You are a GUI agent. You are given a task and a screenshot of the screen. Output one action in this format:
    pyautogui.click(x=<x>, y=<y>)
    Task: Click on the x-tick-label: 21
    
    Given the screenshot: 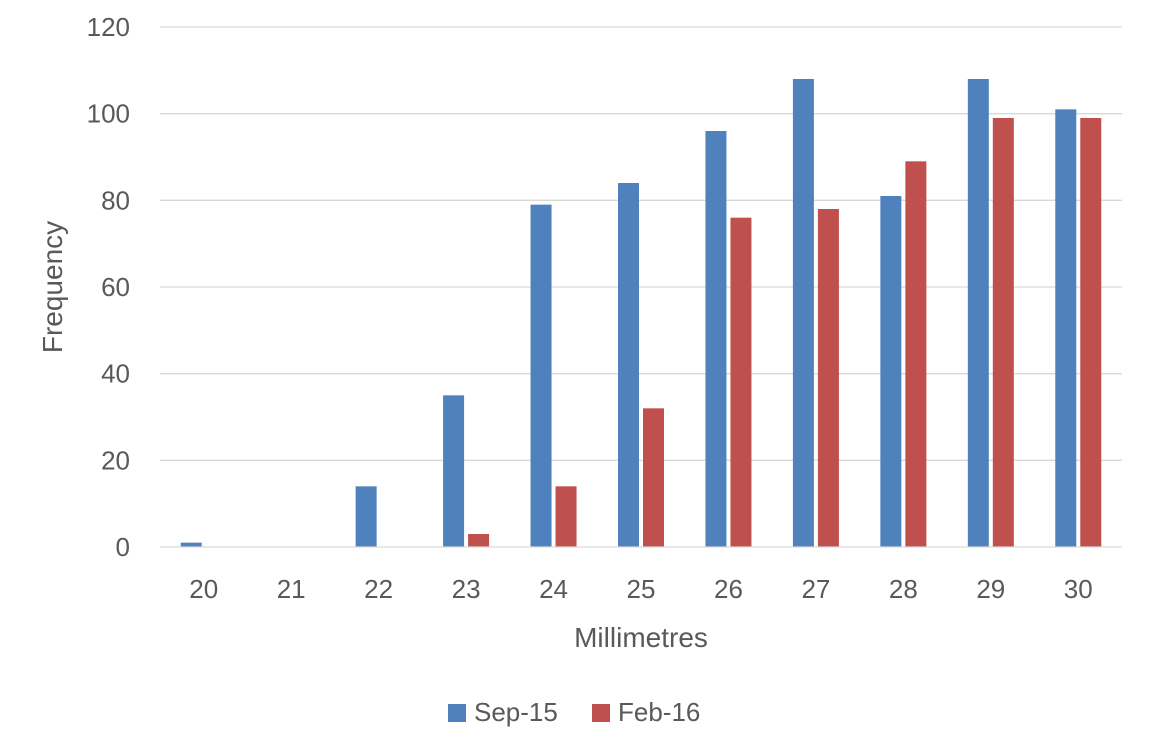 What is the action you would take?
    pyautogui.click(x=291, y=589)
    